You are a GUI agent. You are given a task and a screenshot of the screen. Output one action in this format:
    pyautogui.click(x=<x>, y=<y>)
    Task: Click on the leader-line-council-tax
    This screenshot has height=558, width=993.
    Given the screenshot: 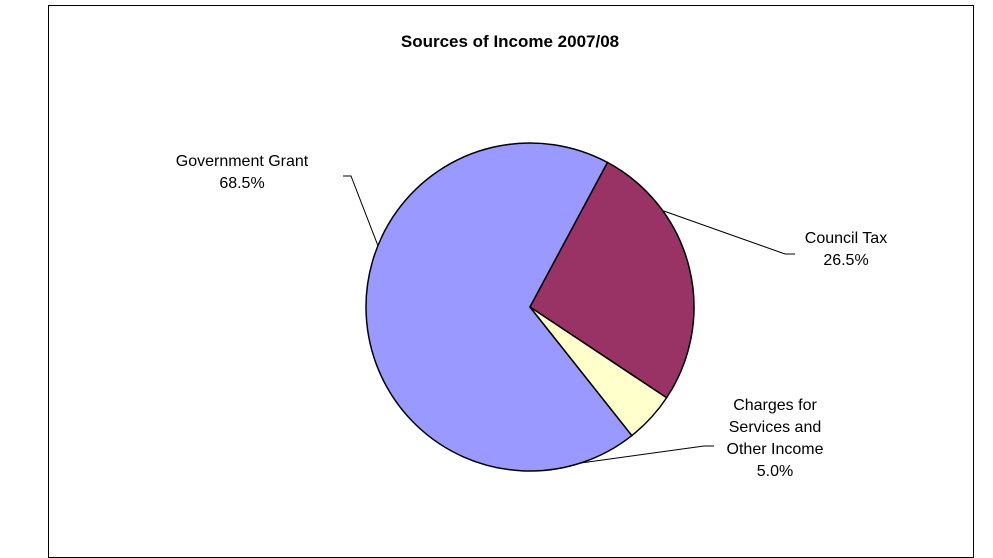 What is the action you would take?
    pyautogui.click(x=728, y=232)
    